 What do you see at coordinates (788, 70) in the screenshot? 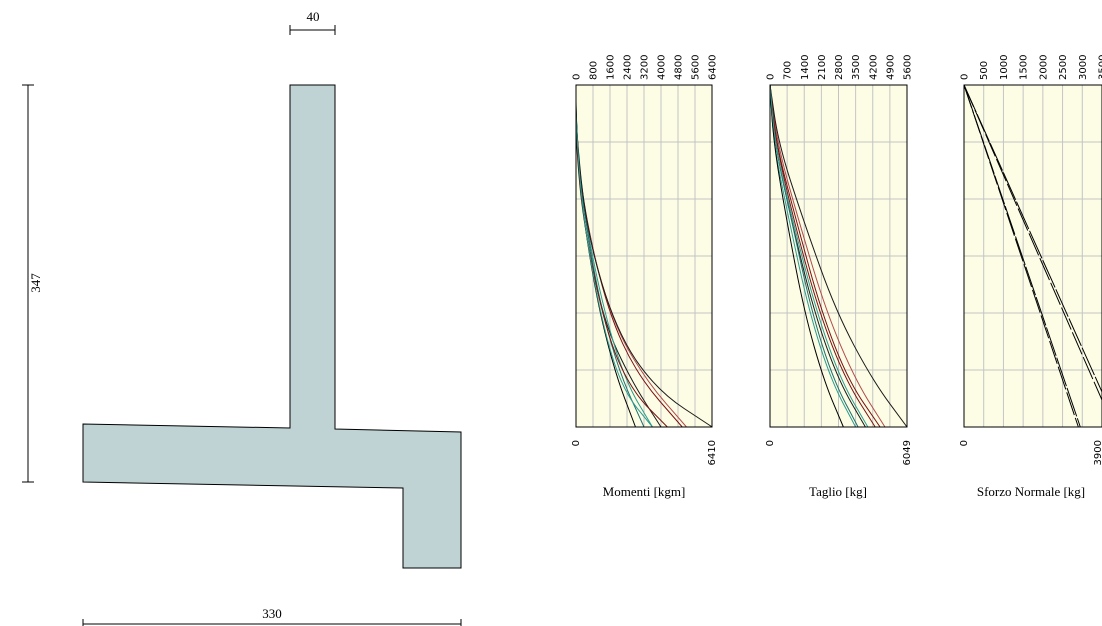
I see `shear-top-tick-label: 700` at bounding box center [788, 70].